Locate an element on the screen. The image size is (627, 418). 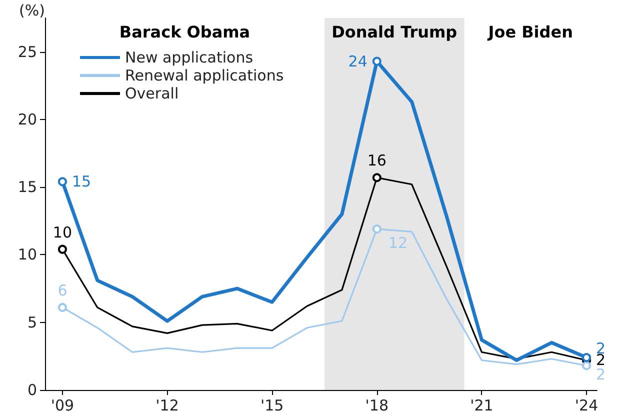
legend-label: New applications is located at coordinates (189, 57).